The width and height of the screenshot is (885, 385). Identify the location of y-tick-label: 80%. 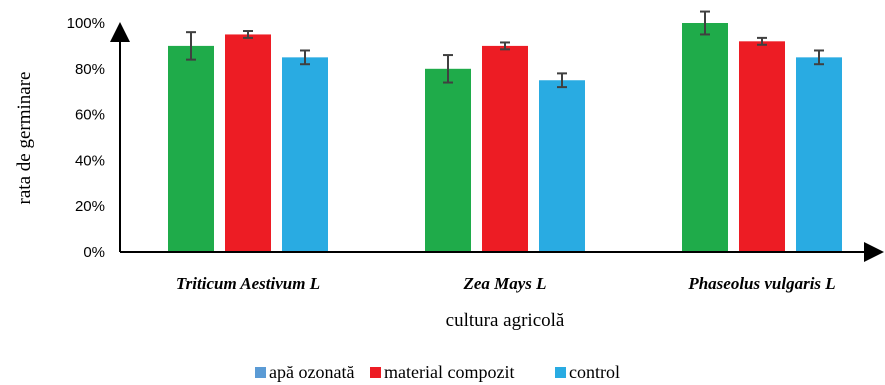
(90, 69).